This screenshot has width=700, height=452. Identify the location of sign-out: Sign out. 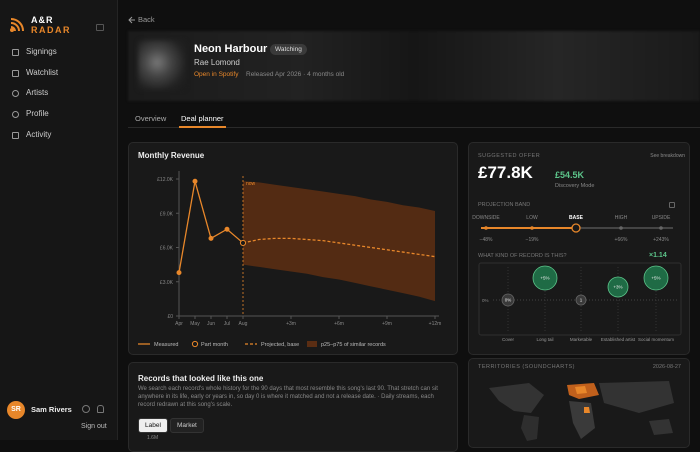
(94, 426).